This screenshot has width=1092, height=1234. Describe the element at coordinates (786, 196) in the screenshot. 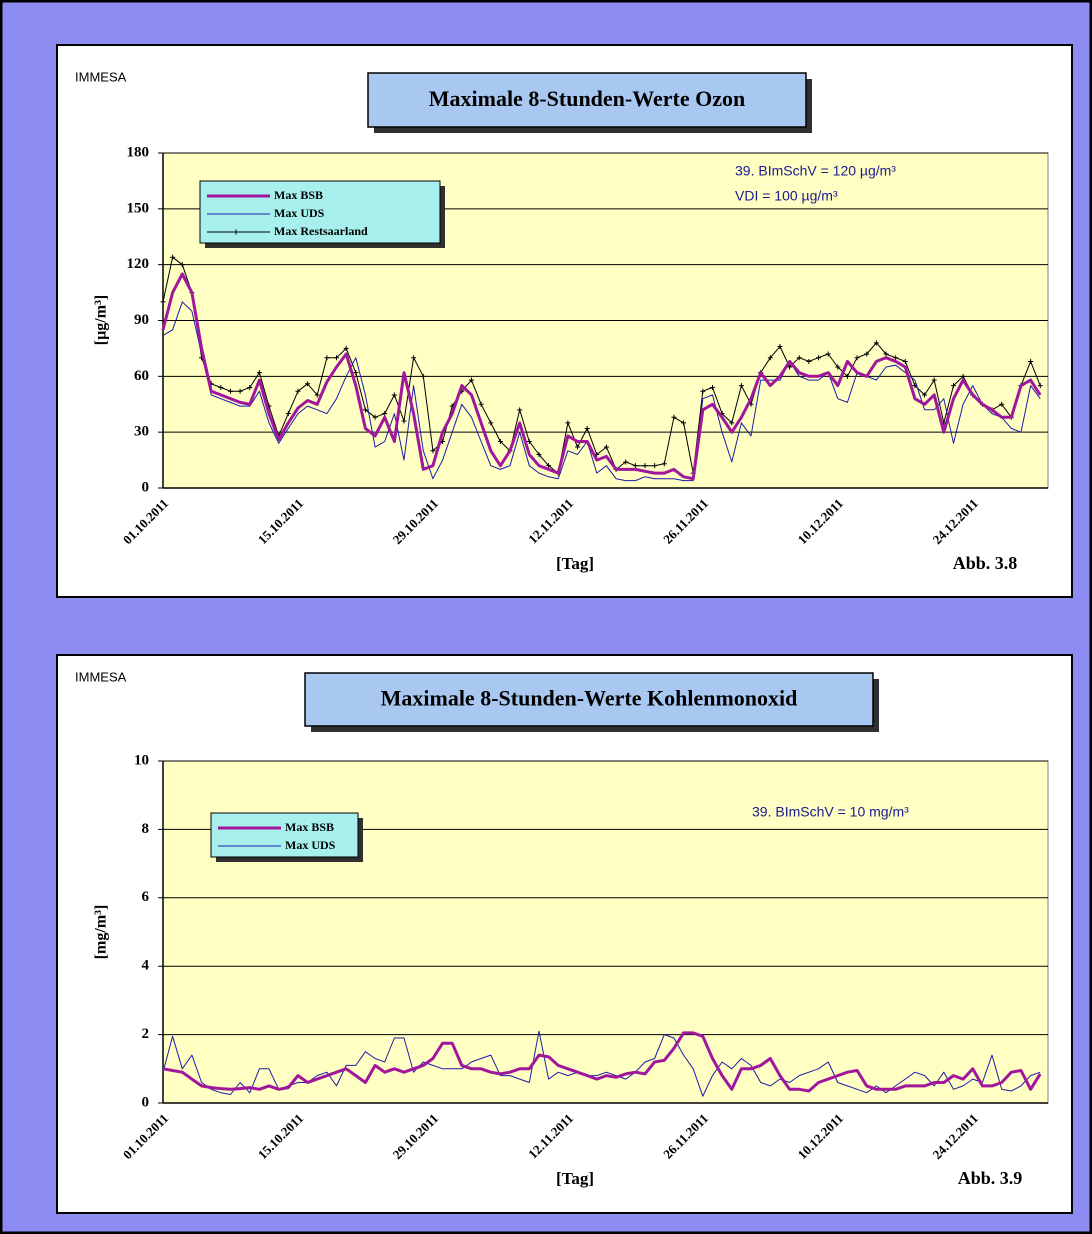

I see `annotation: VDI = 100 µg/m³` at that location.